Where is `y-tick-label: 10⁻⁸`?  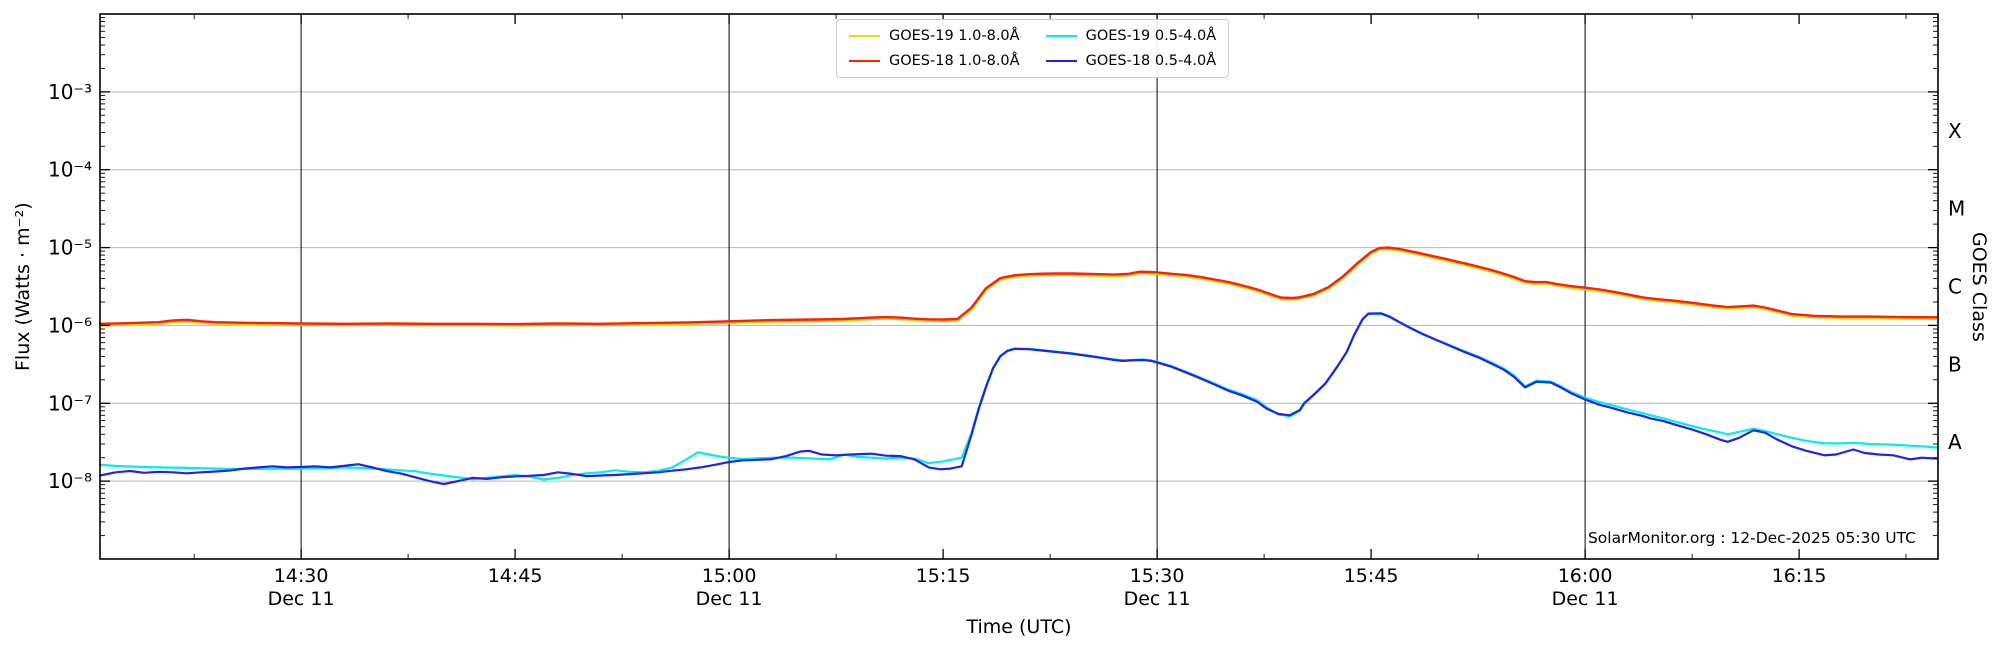
y-tick-label: 10⁻⁸ is located at coordinates (70, 481).